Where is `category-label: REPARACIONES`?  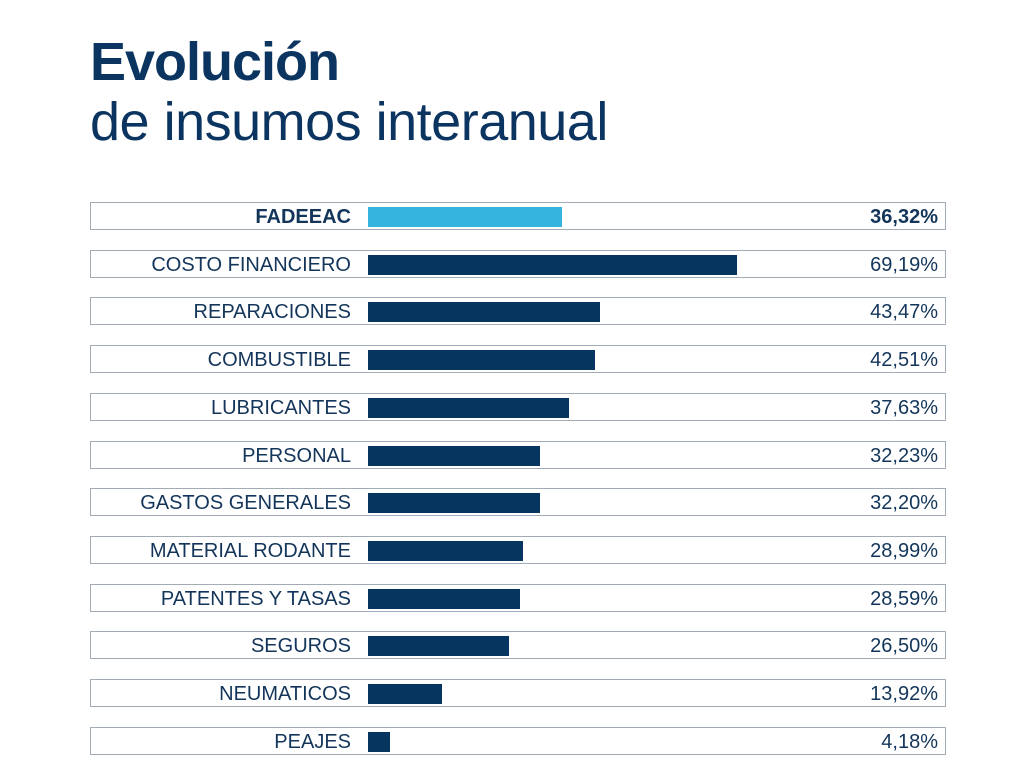
category-label: REPARACIONES is located at coordinates (272, 312).